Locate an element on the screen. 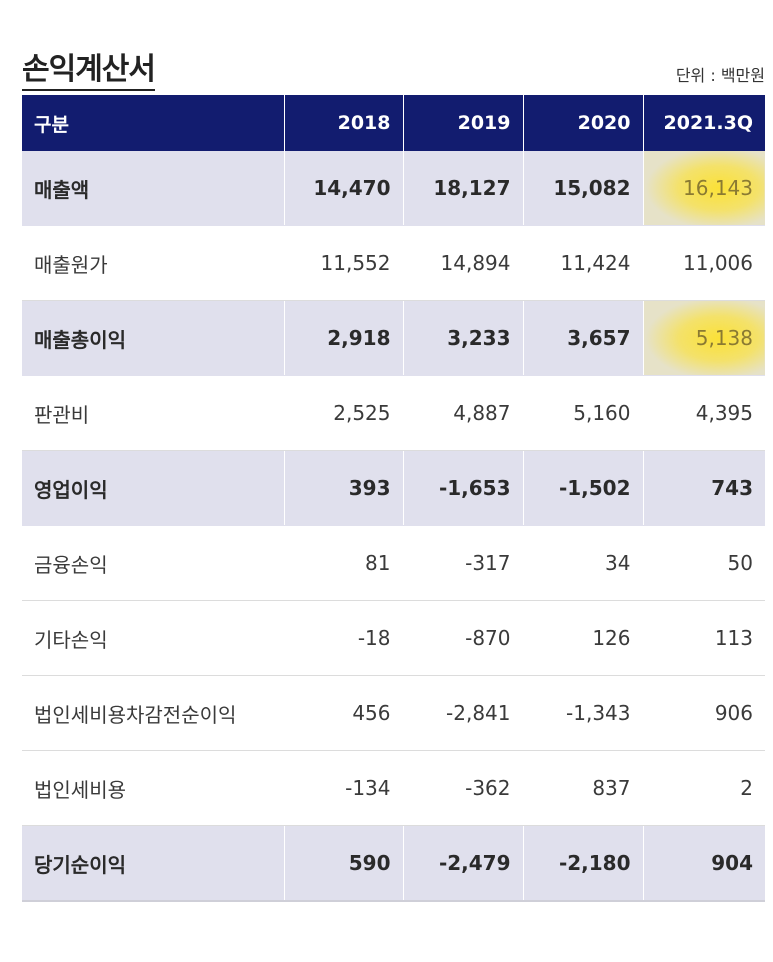  cell-value: 590 is located at coordinates (343, 863).